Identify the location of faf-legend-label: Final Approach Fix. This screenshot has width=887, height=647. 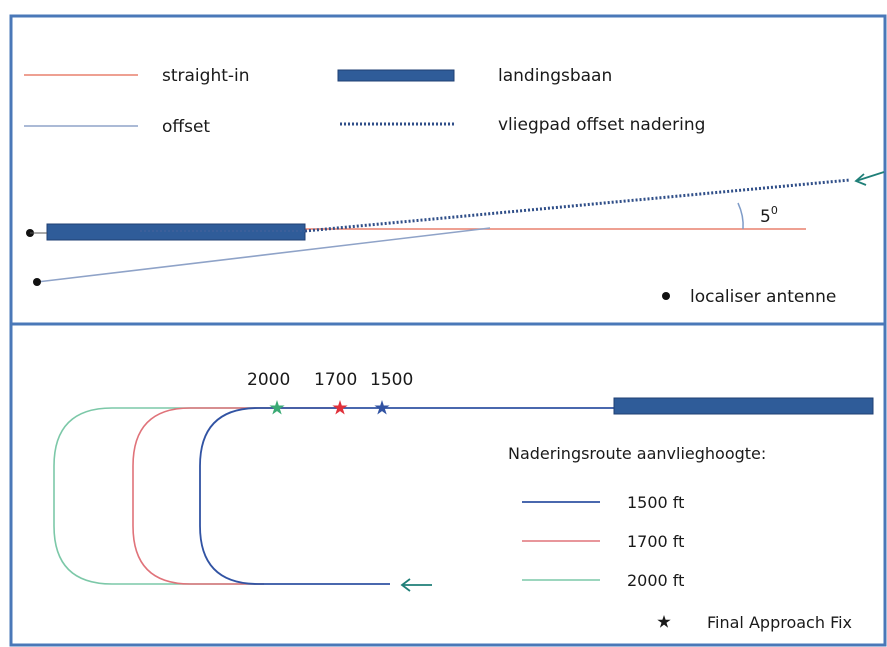
(779, 622).